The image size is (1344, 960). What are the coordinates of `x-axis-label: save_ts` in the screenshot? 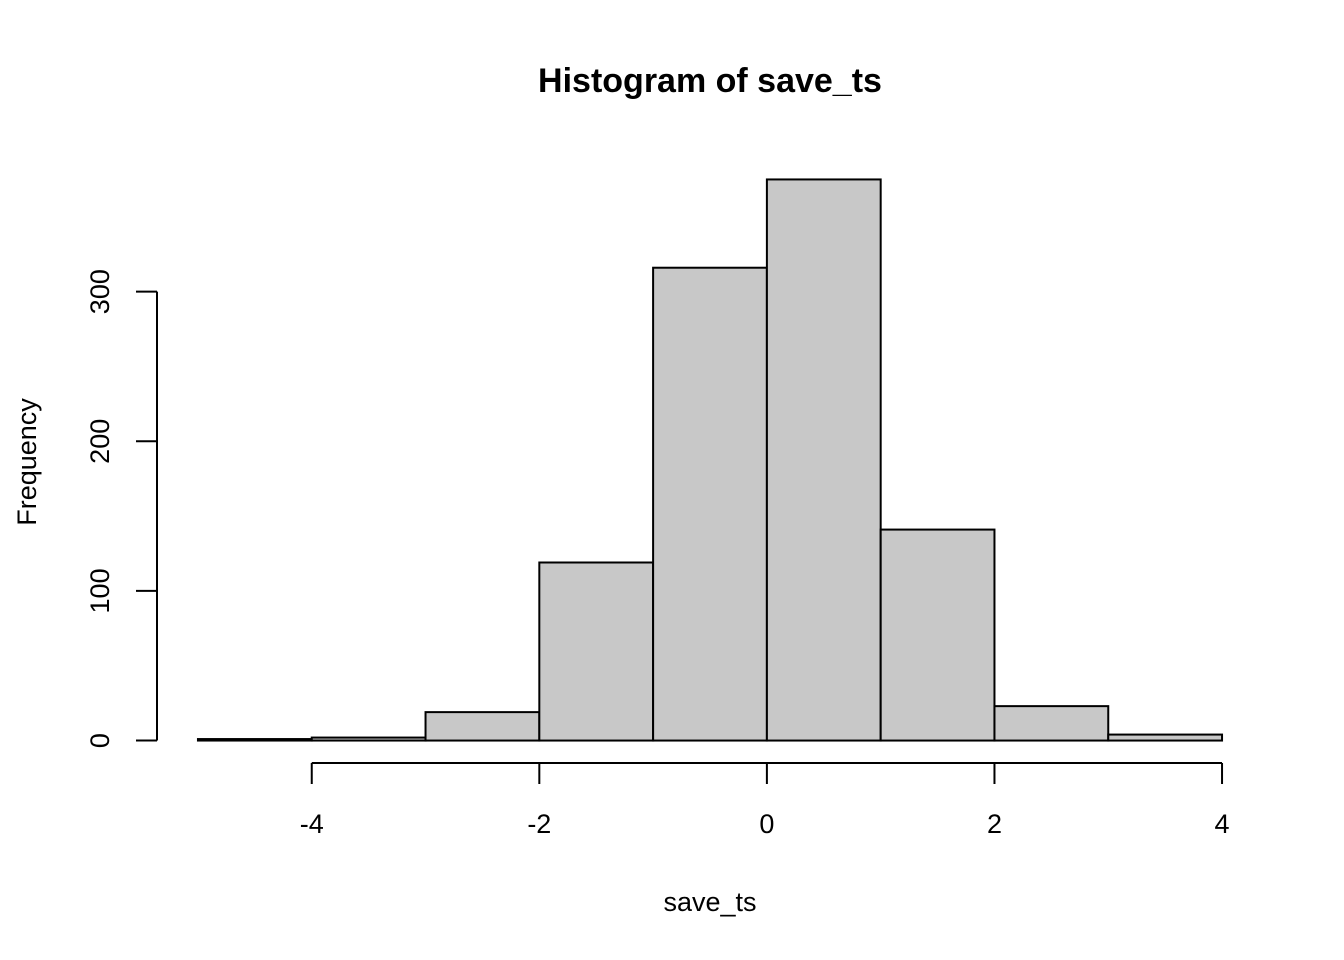 It's located at (709, 902).